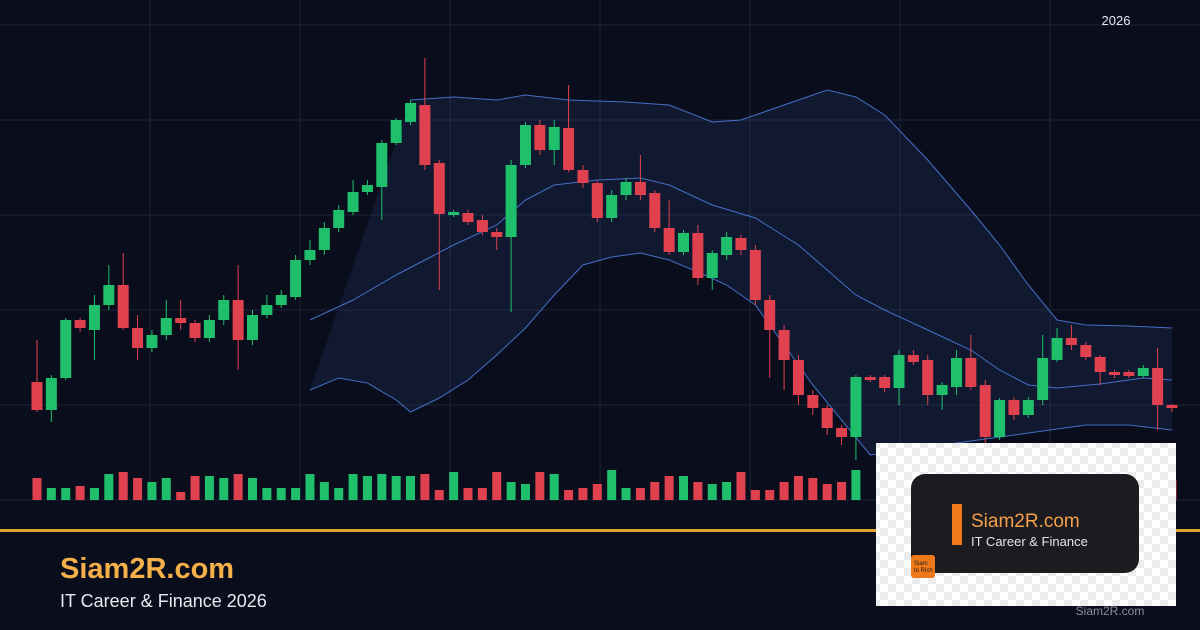  I want to click on brand-name: Siam2R.com, so click(147, 569).